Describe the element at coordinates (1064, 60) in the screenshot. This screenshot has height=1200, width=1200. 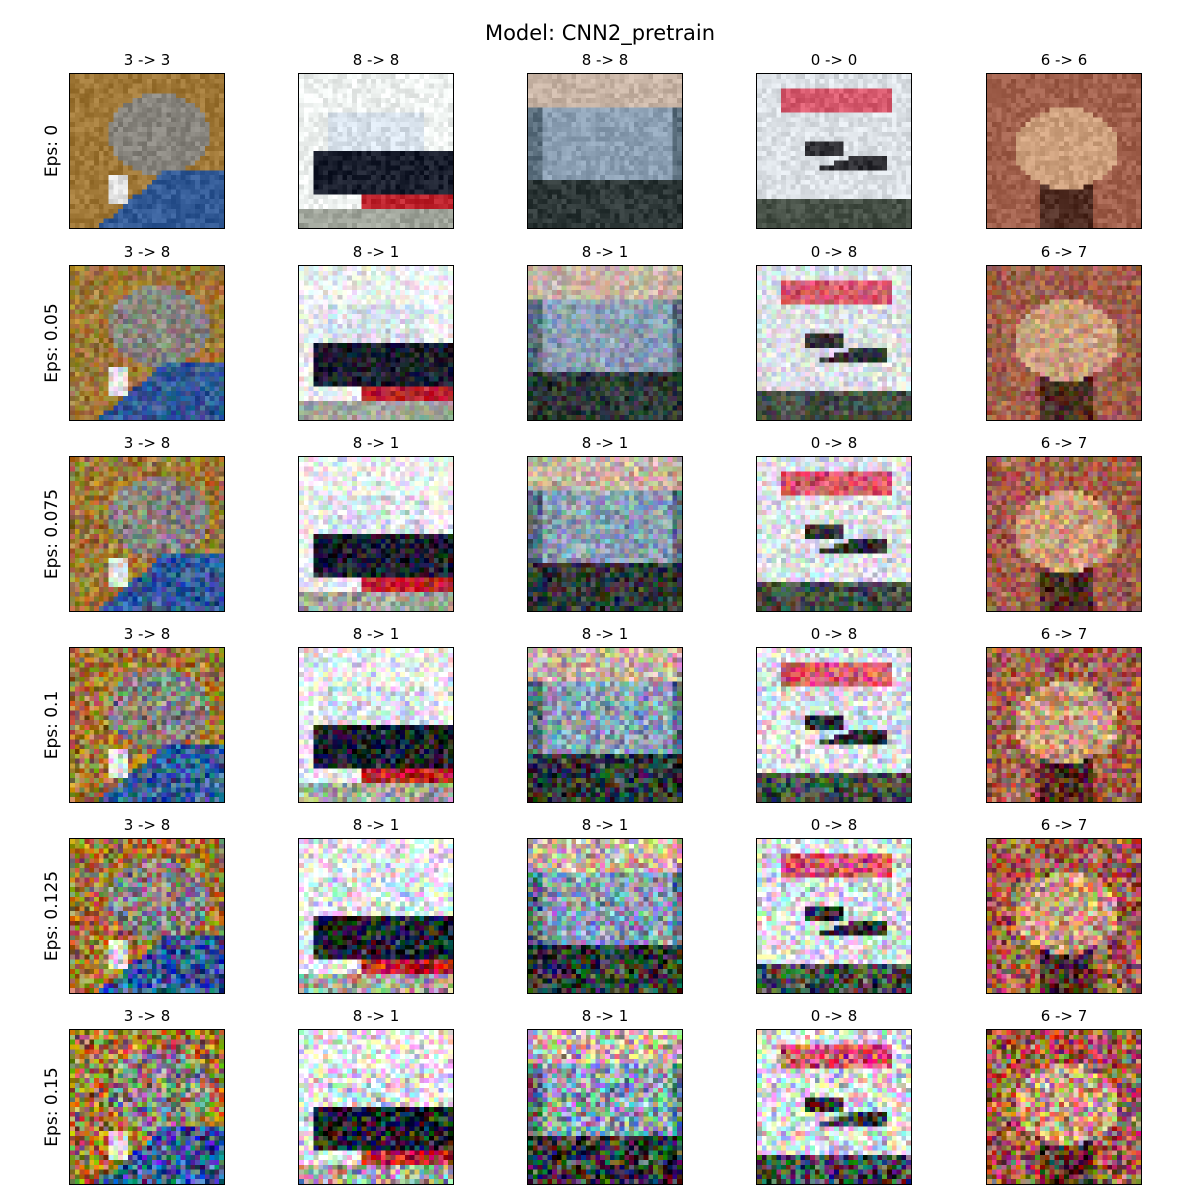
I see `cell-title-prediction: 6 -> 6` at that location.